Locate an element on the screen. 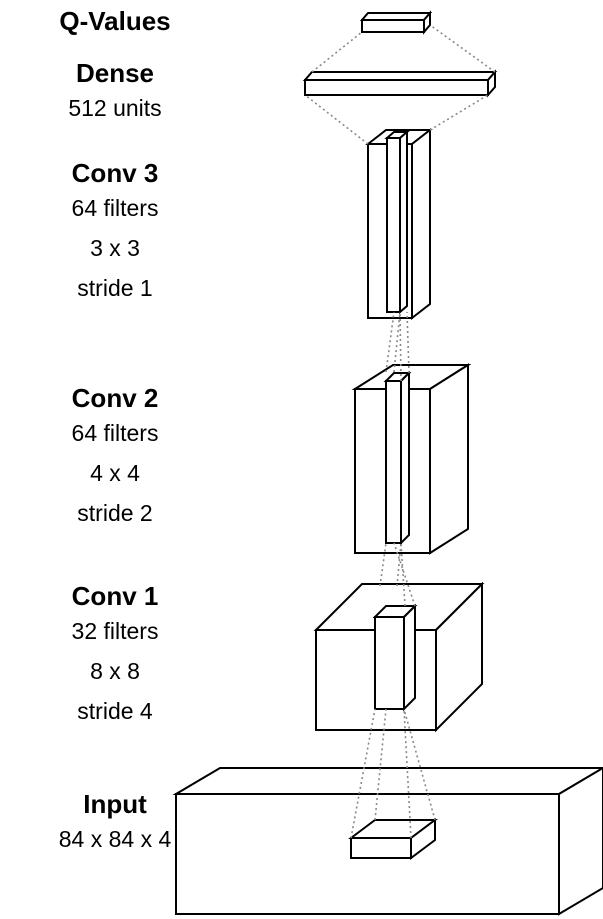 Image resolution: width=603 pixels, height=919 pixels. layer-title-conv1: Conv 1 is located at coordinates (115, 596).